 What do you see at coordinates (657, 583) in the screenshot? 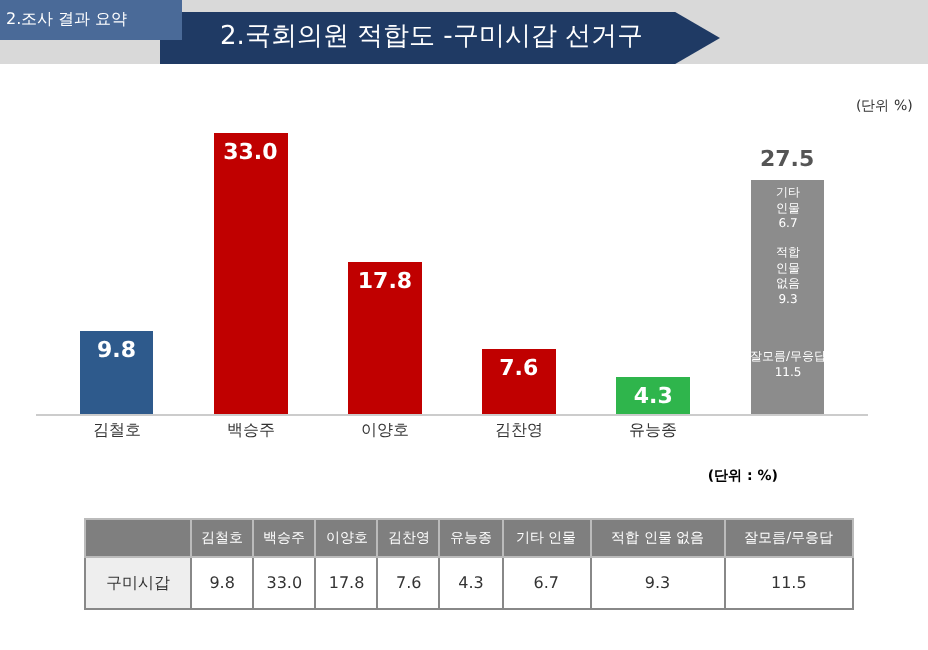
I see `text: 9.3` at bounding box center [657, 583].